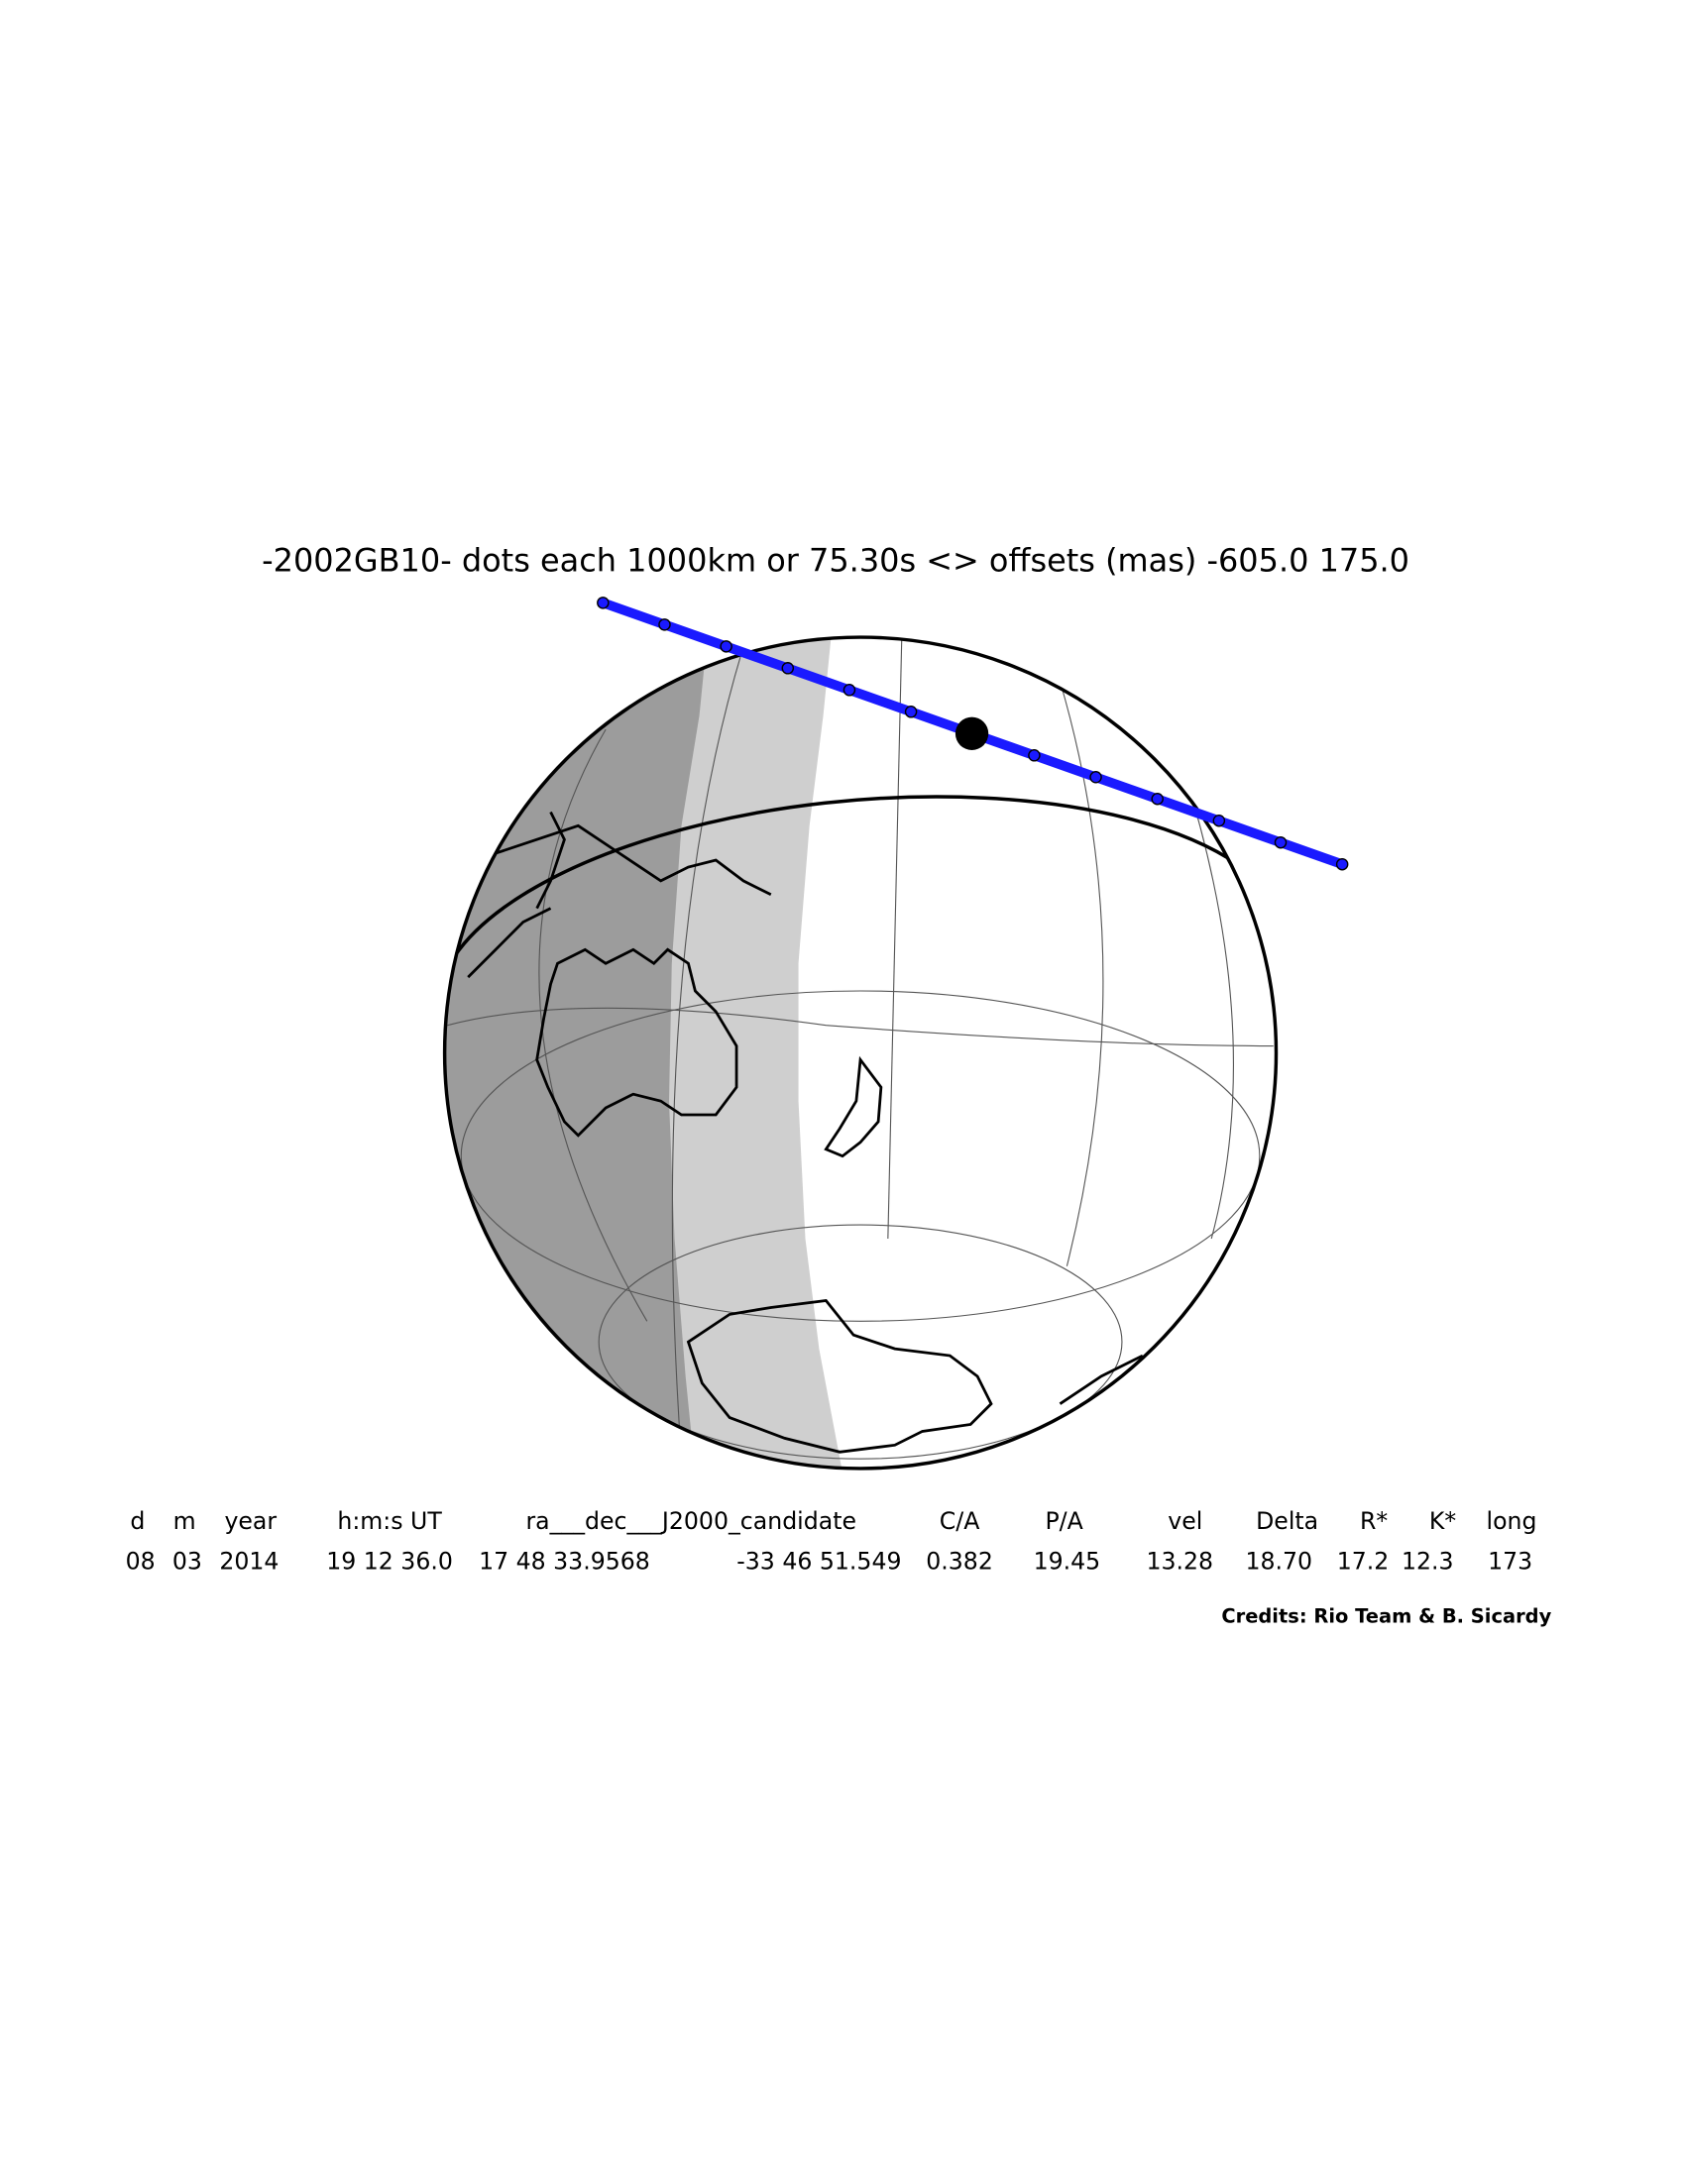 This screenshot has width=1685, height=2184. Describe the element at coordinates (249, 1561) in the screenshot. I see `value-cell: 2014` at that location.